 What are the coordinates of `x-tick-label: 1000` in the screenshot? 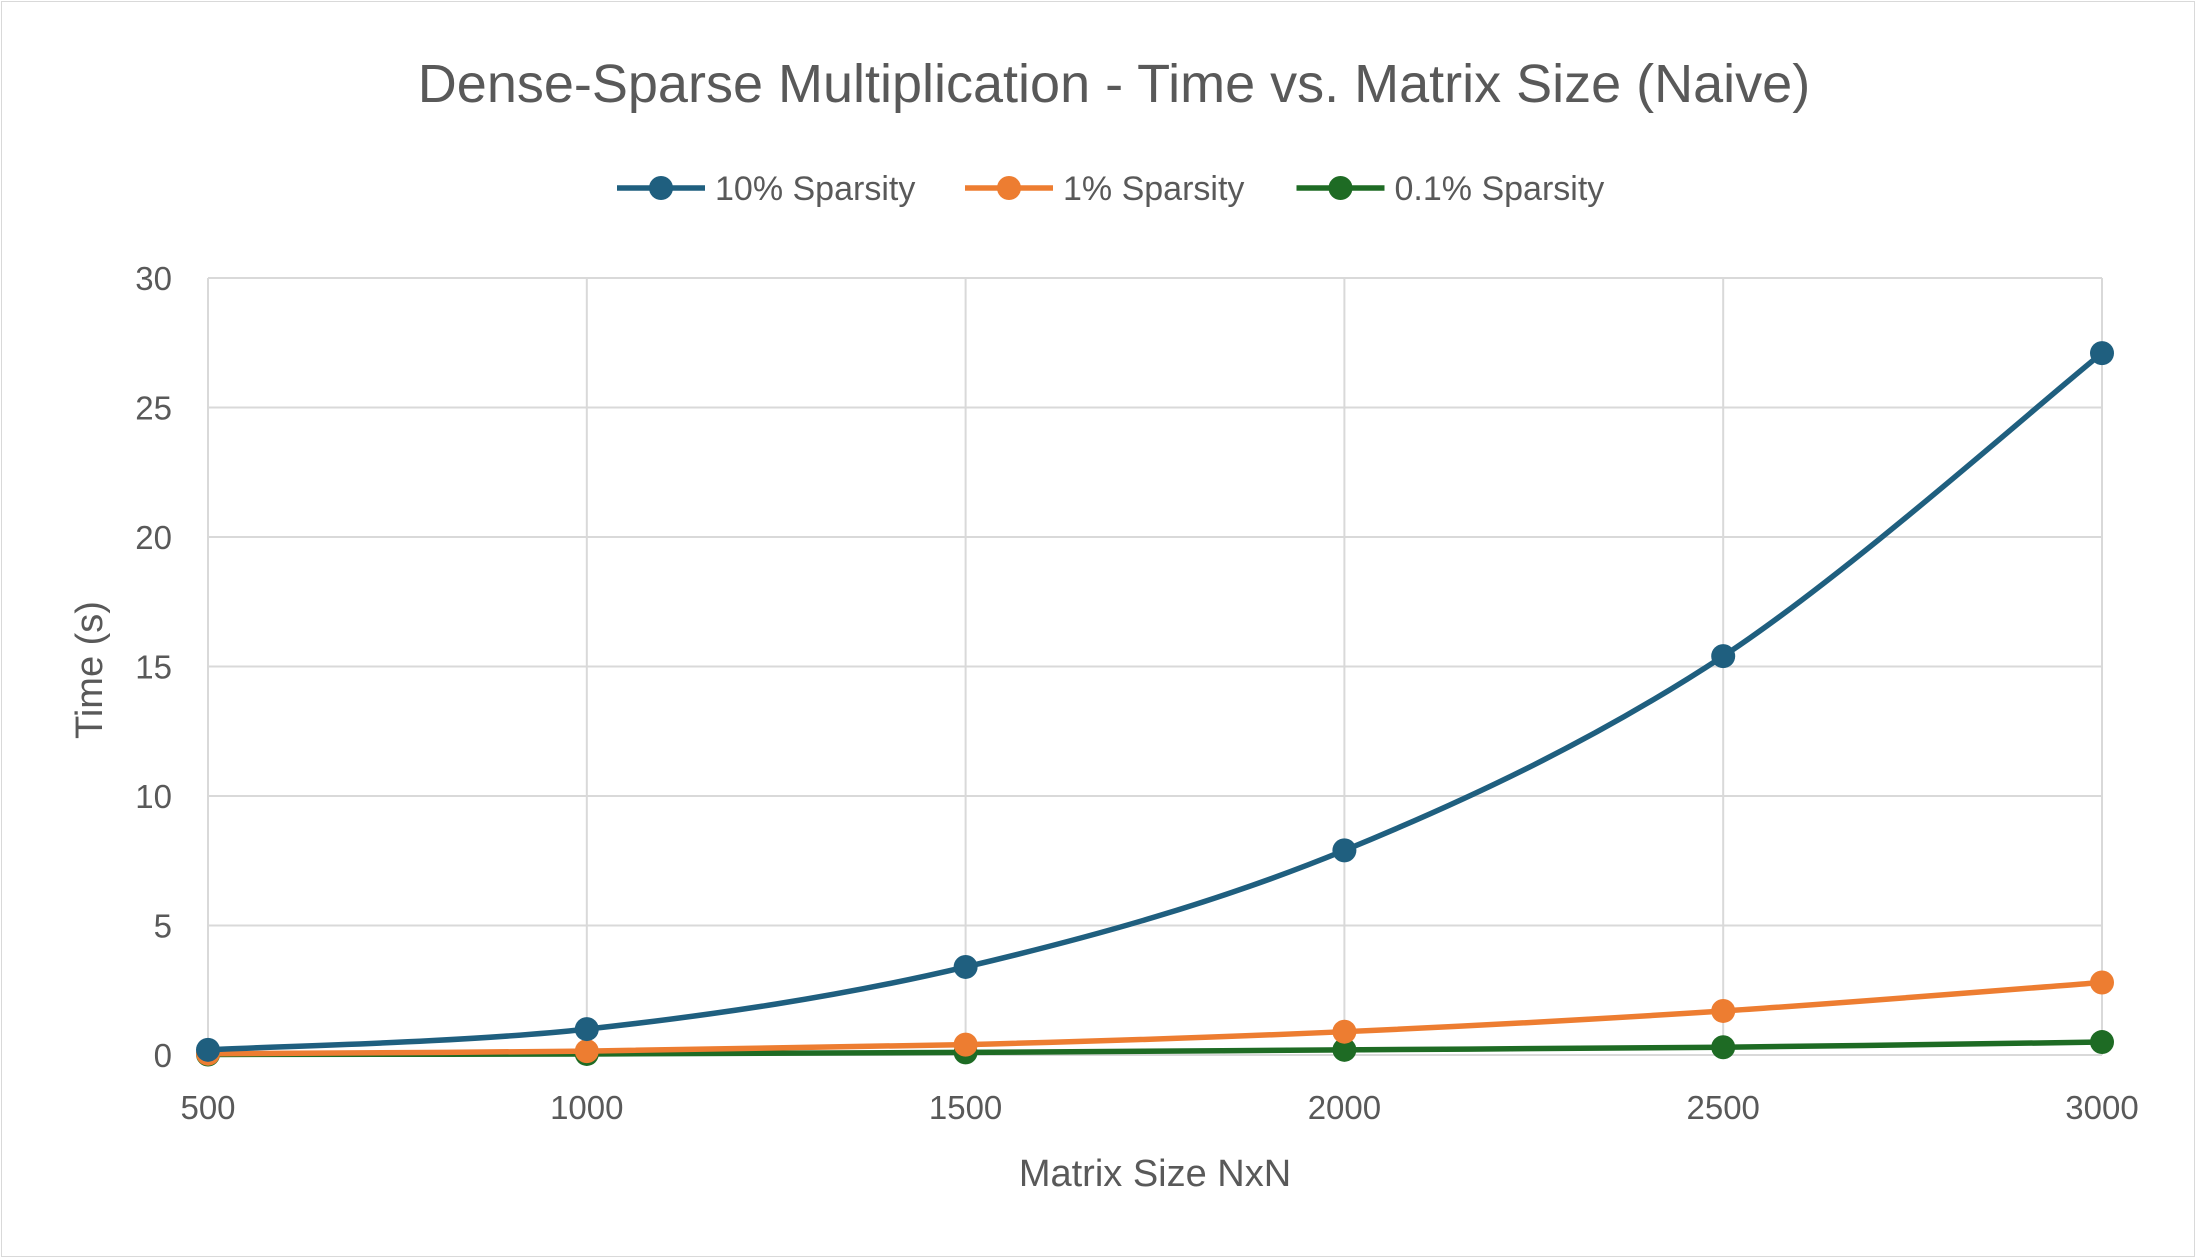 It's located at (586, 1107).